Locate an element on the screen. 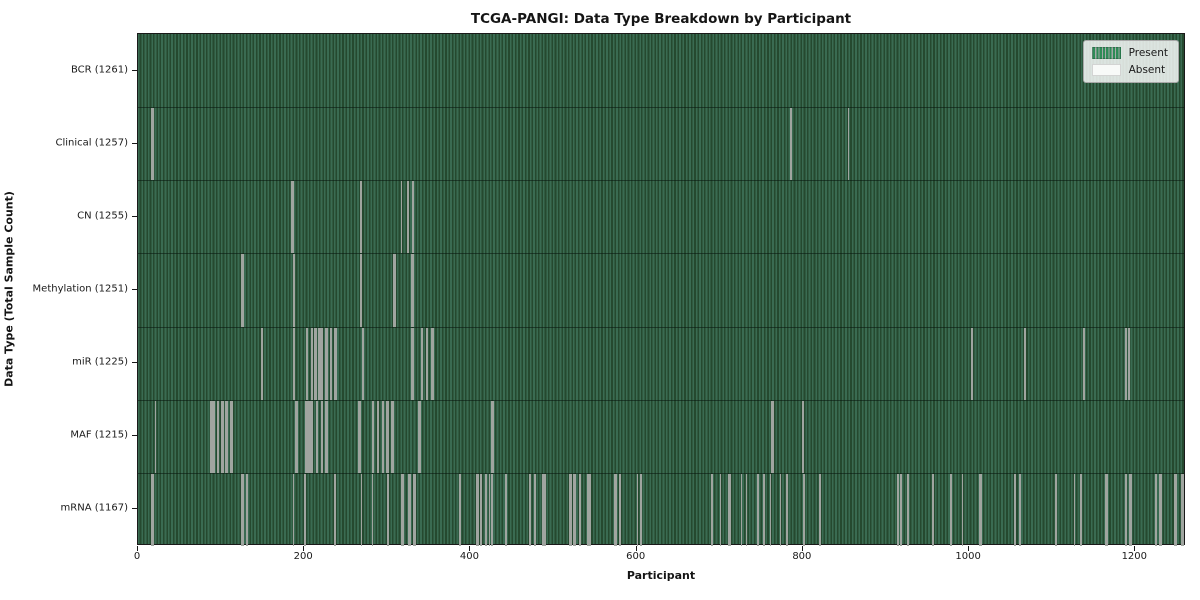 The image size is (1200, 600). row-CN is located at coordinates (661, 217).